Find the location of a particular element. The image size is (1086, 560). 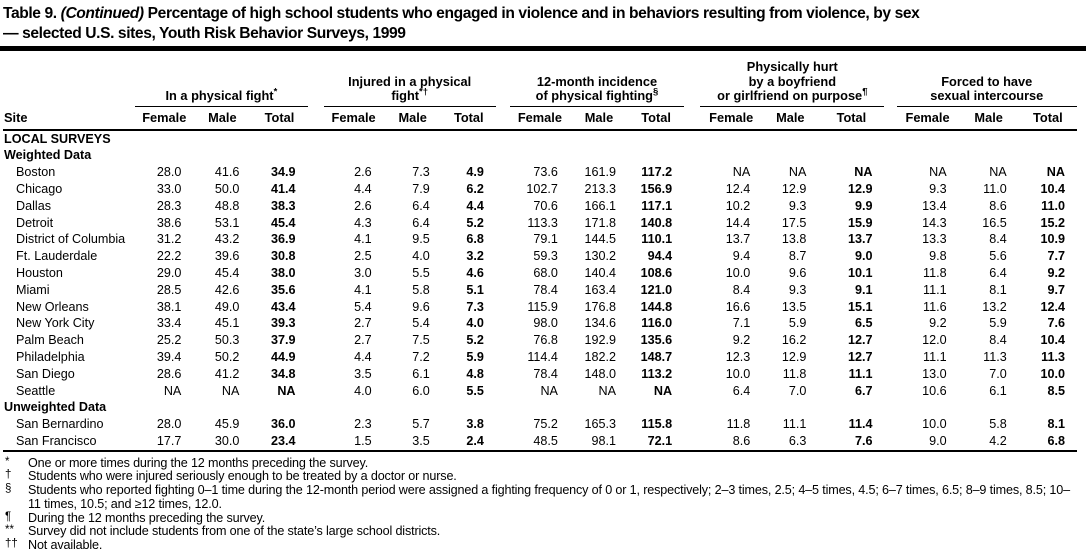

value: 5.6 is located at coordinates (998, 256).